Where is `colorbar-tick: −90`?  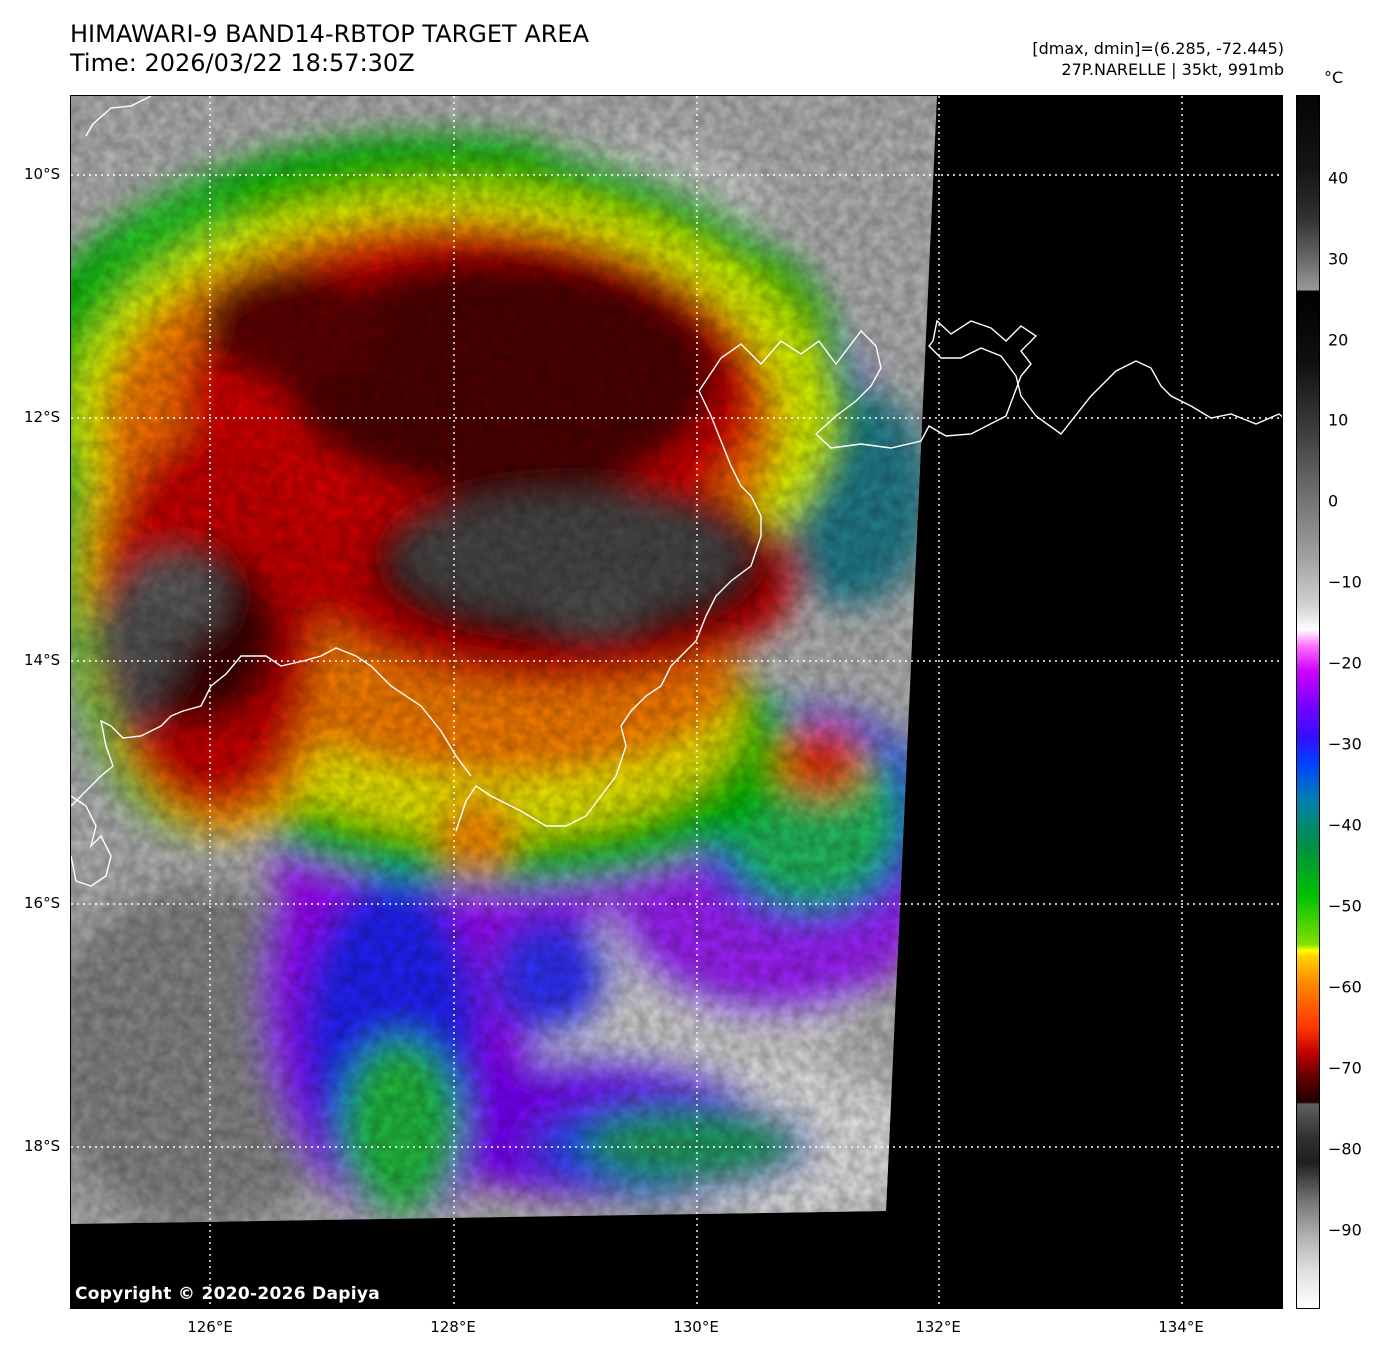 colorbar-tick: −90 is located at coordinates (1345, 1230).